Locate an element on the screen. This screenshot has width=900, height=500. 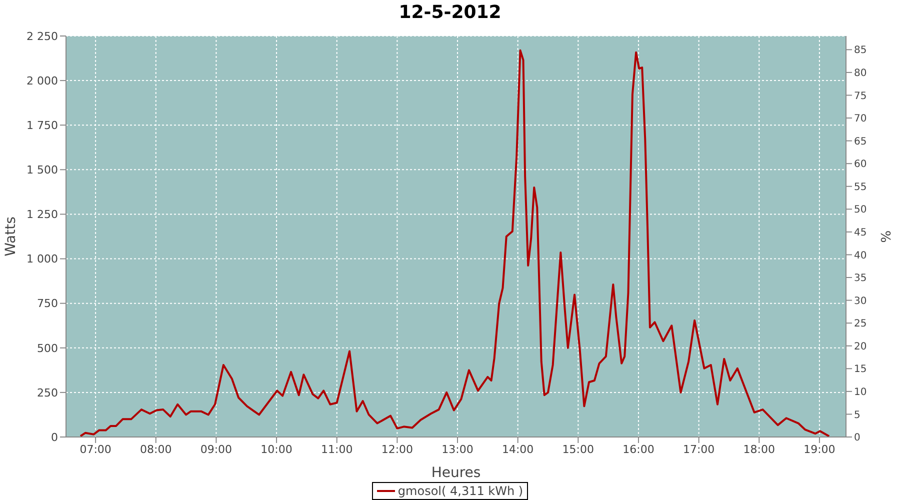
y2-tick-label: 40 is located at coordinates (860, 256).